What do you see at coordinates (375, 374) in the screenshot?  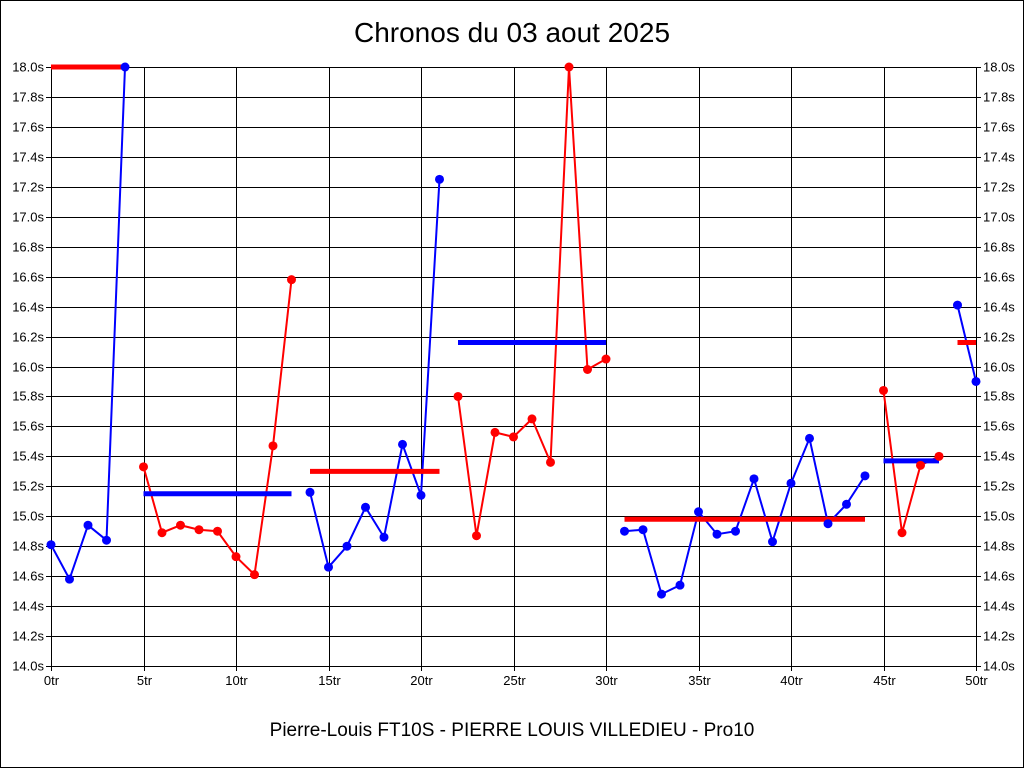 I see `stint-3-line` at bounding box center [375, 374].